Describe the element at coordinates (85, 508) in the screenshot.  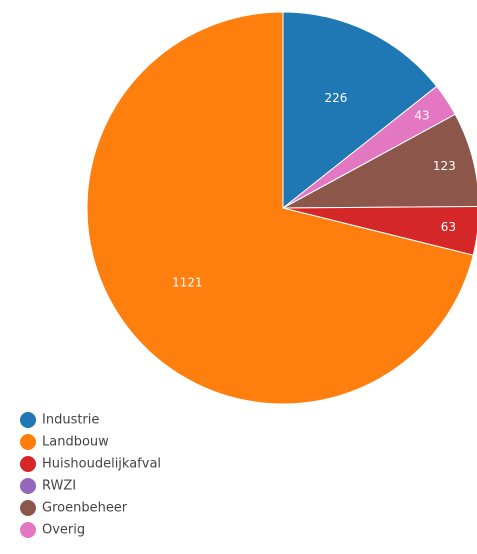
I see `legend-label: Groenbeheer` at that location.